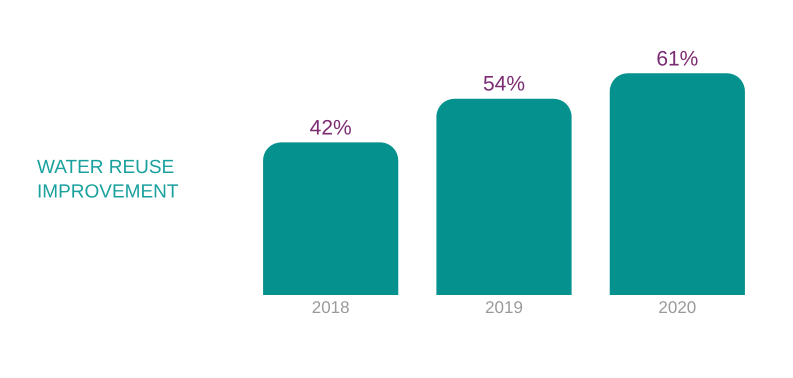  I want to click on data-label: 61%, so click(677, 58).